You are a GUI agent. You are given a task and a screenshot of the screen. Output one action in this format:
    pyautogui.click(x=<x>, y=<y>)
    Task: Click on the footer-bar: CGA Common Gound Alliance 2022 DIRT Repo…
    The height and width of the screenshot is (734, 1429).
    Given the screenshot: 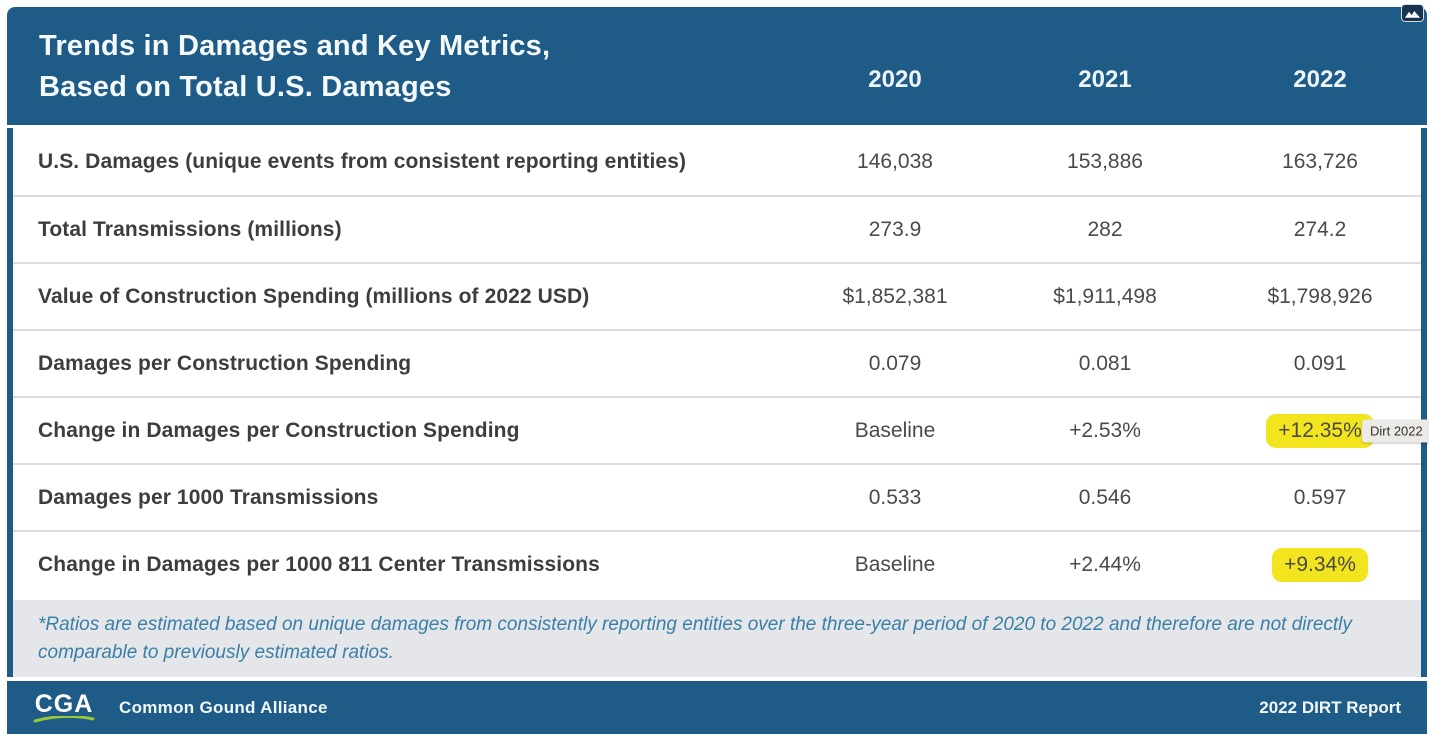 What is the action you would take?
    pyautogui.click(x=717, y=707)
    